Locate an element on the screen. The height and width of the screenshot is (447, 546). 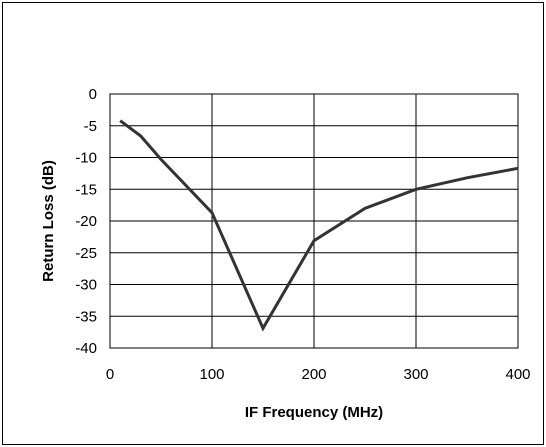
x-tick-label: 0 is located at coordinates (110, 374).